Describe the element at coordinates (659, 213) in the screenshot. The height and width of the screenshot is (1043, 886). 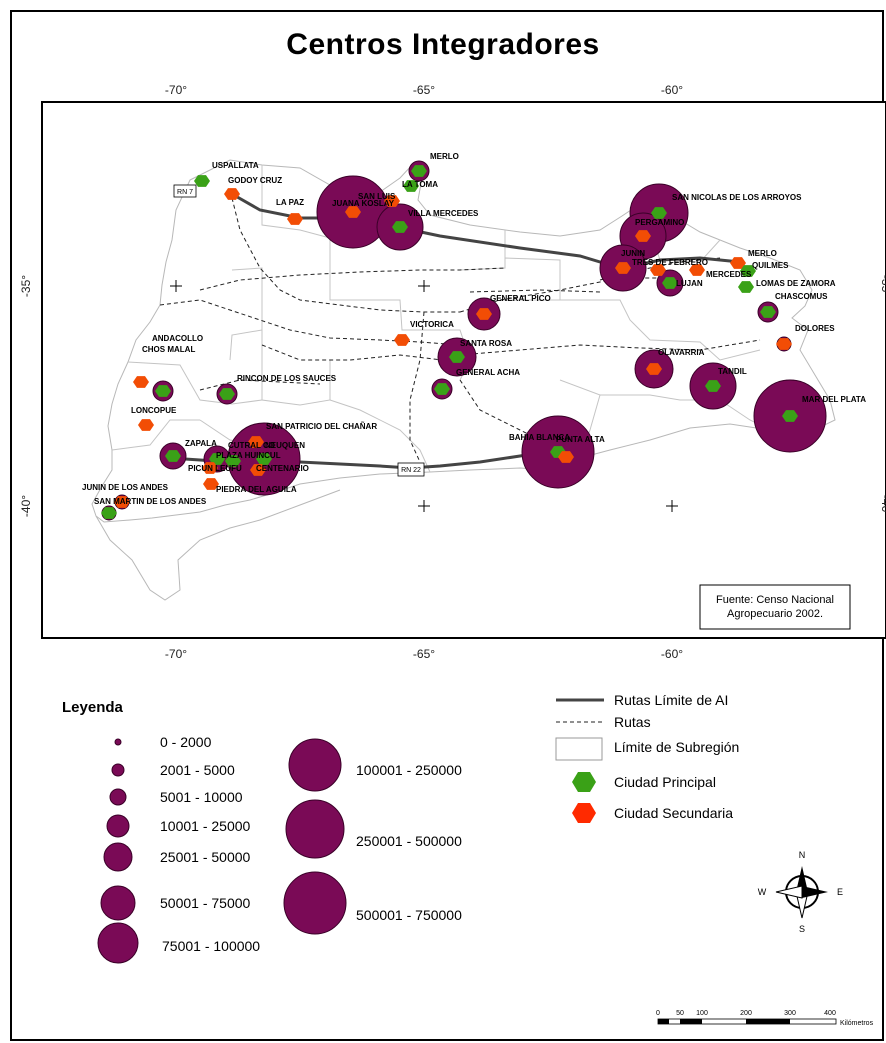
I see `principal-city-marker-san-nicolas-de-los-arroyos` at that location.